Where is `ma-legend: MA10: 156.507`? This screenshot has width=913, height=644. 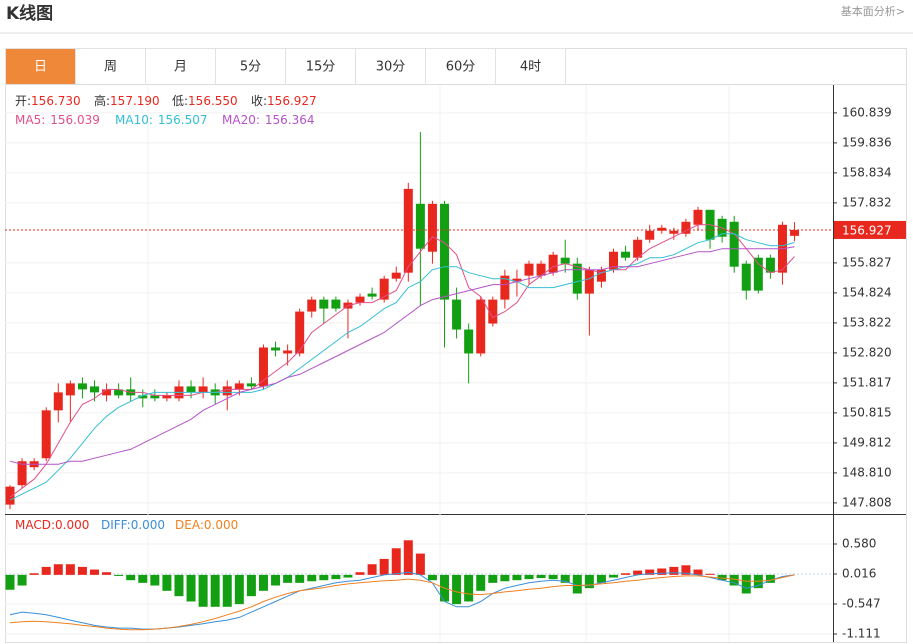
ma-legend: MA10: 156.507 is located at coordinates (161, 120).